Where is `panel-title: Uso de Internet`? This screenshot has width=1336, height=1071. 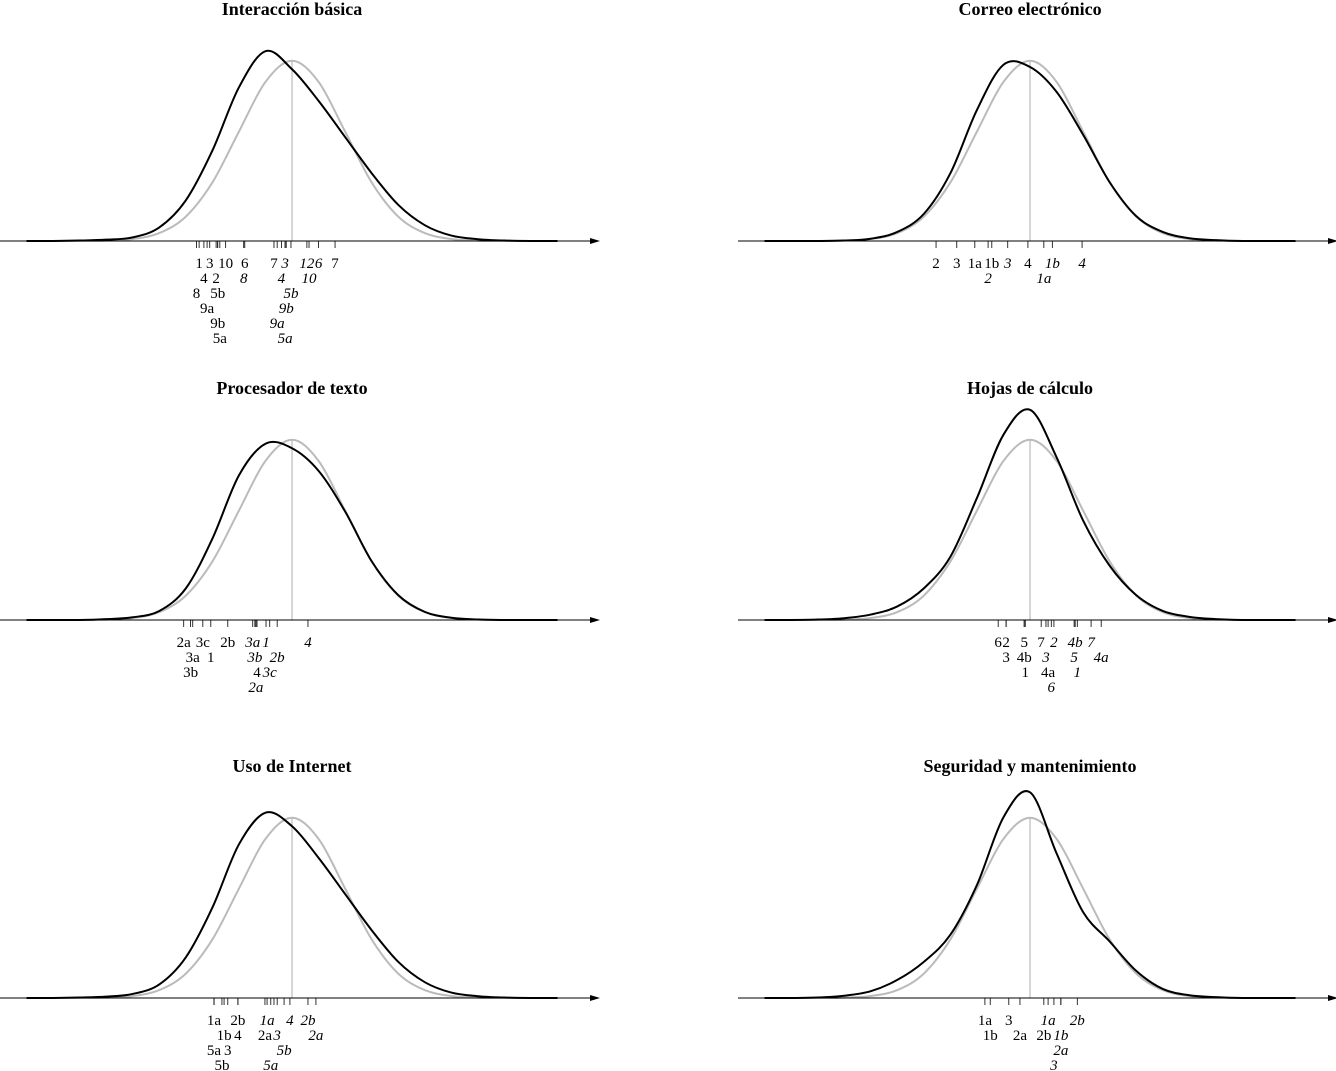 panel-title: Uso de Internet is located at coordinates (292, 766).